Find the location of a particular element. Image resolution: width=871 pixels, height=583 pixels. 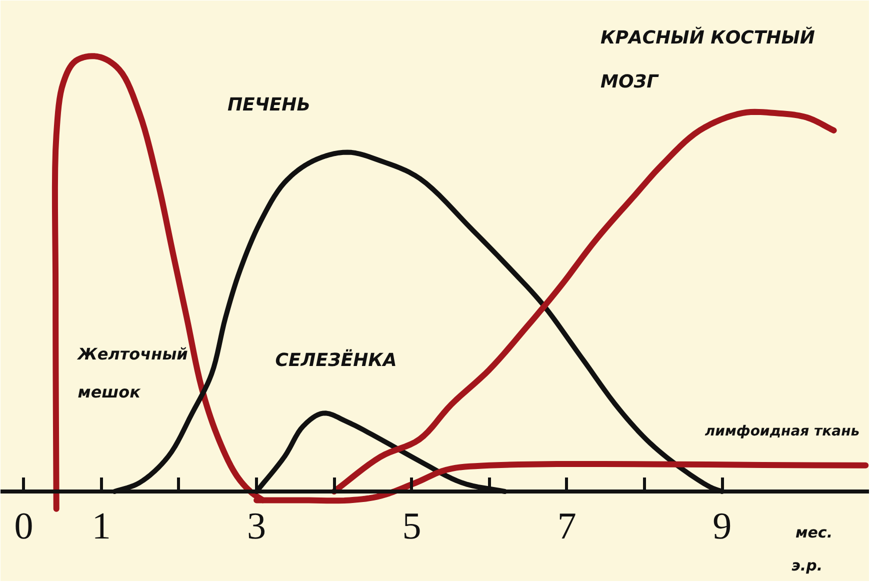

x-tick-label: 7 is located at coordinates (566, 527).